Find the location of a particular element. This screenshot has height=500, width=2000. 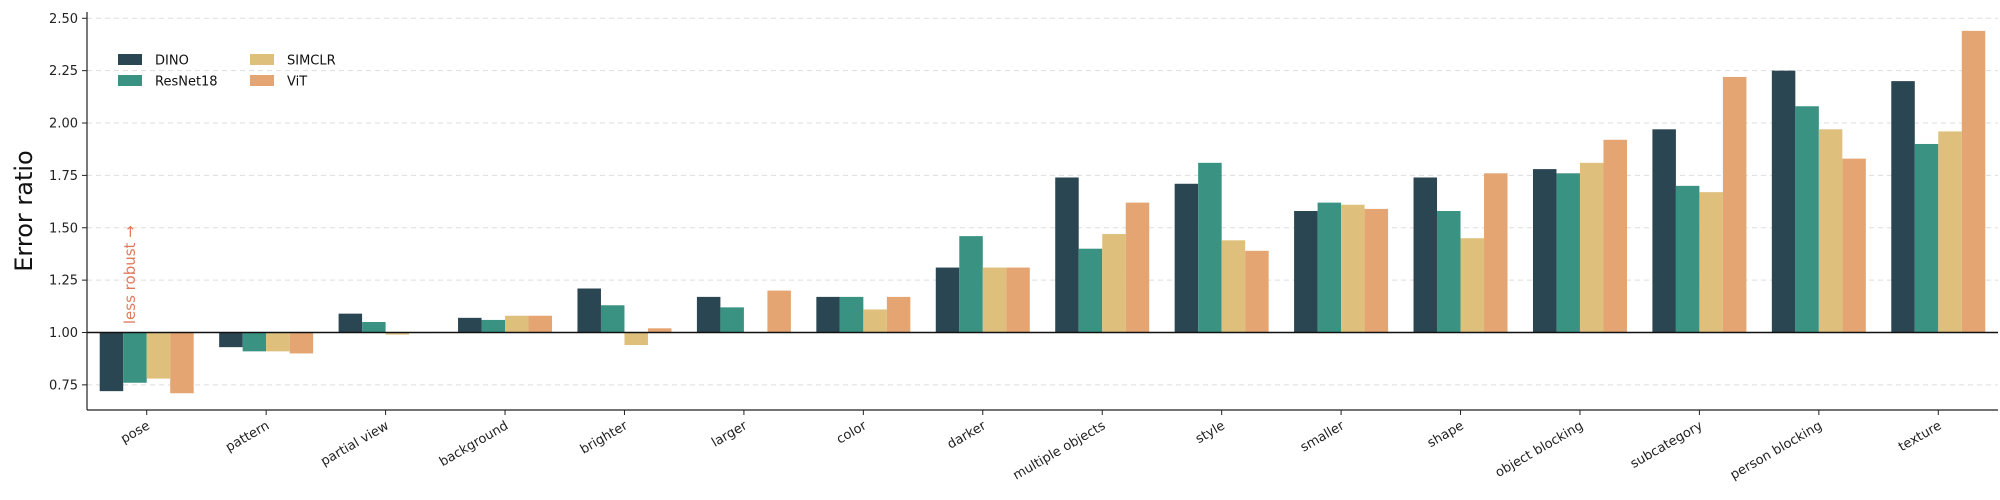

x-tick-label: smaller is located at coordinates (1323, 436).